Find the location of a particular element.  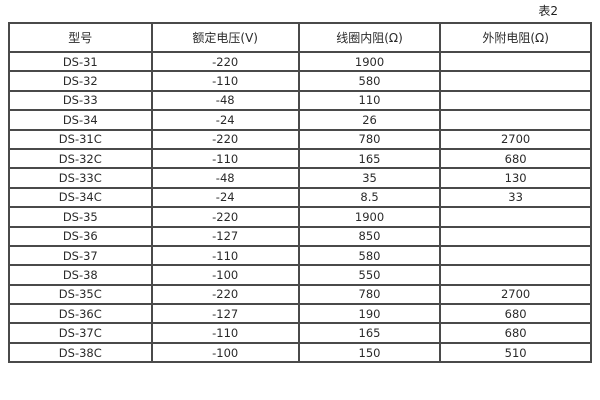

table-cell: DS-37C is located at coordinates (80, 333).